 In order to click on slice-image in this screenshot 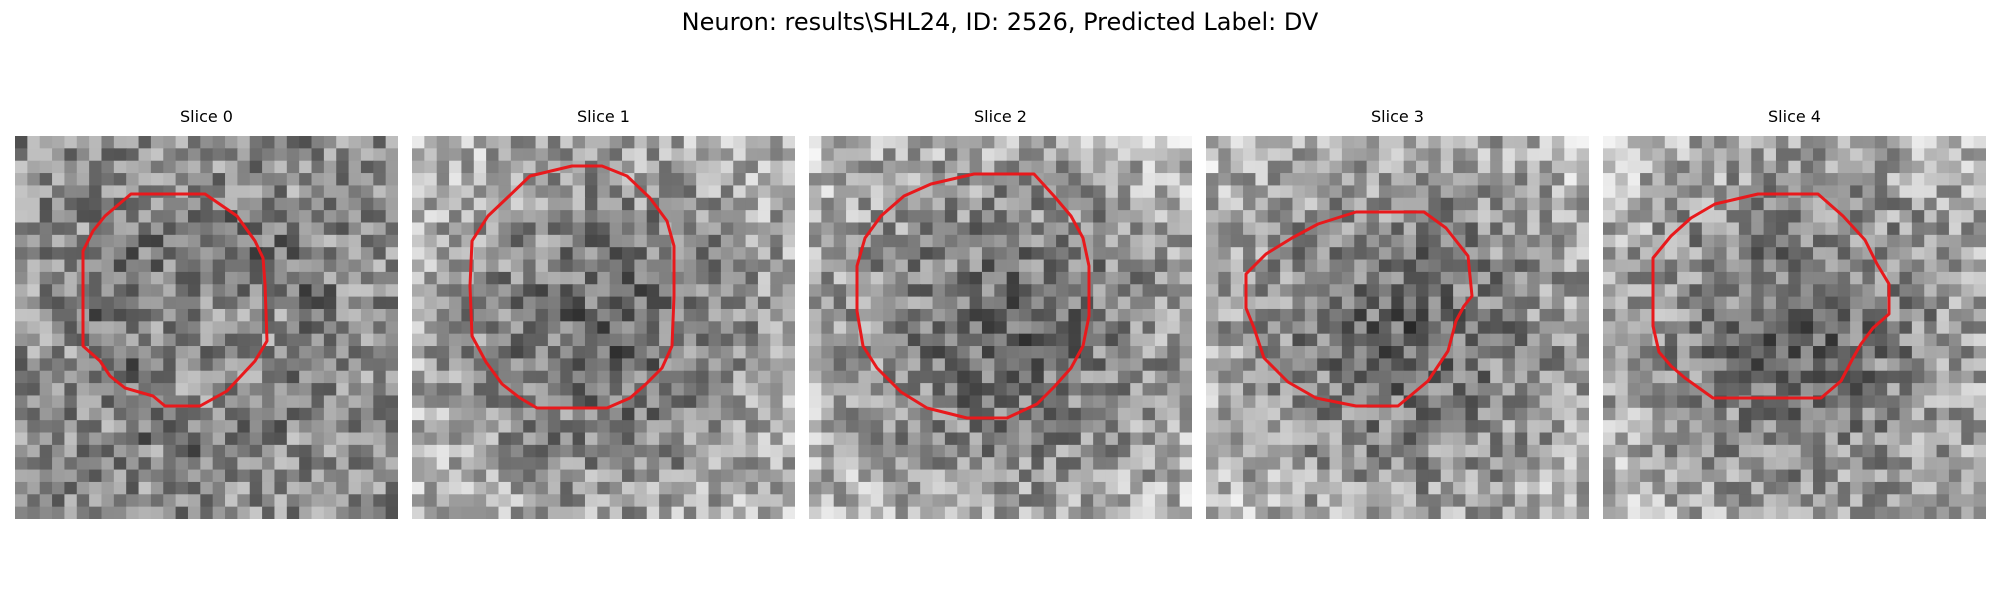, I will do `click(206, 327)`.